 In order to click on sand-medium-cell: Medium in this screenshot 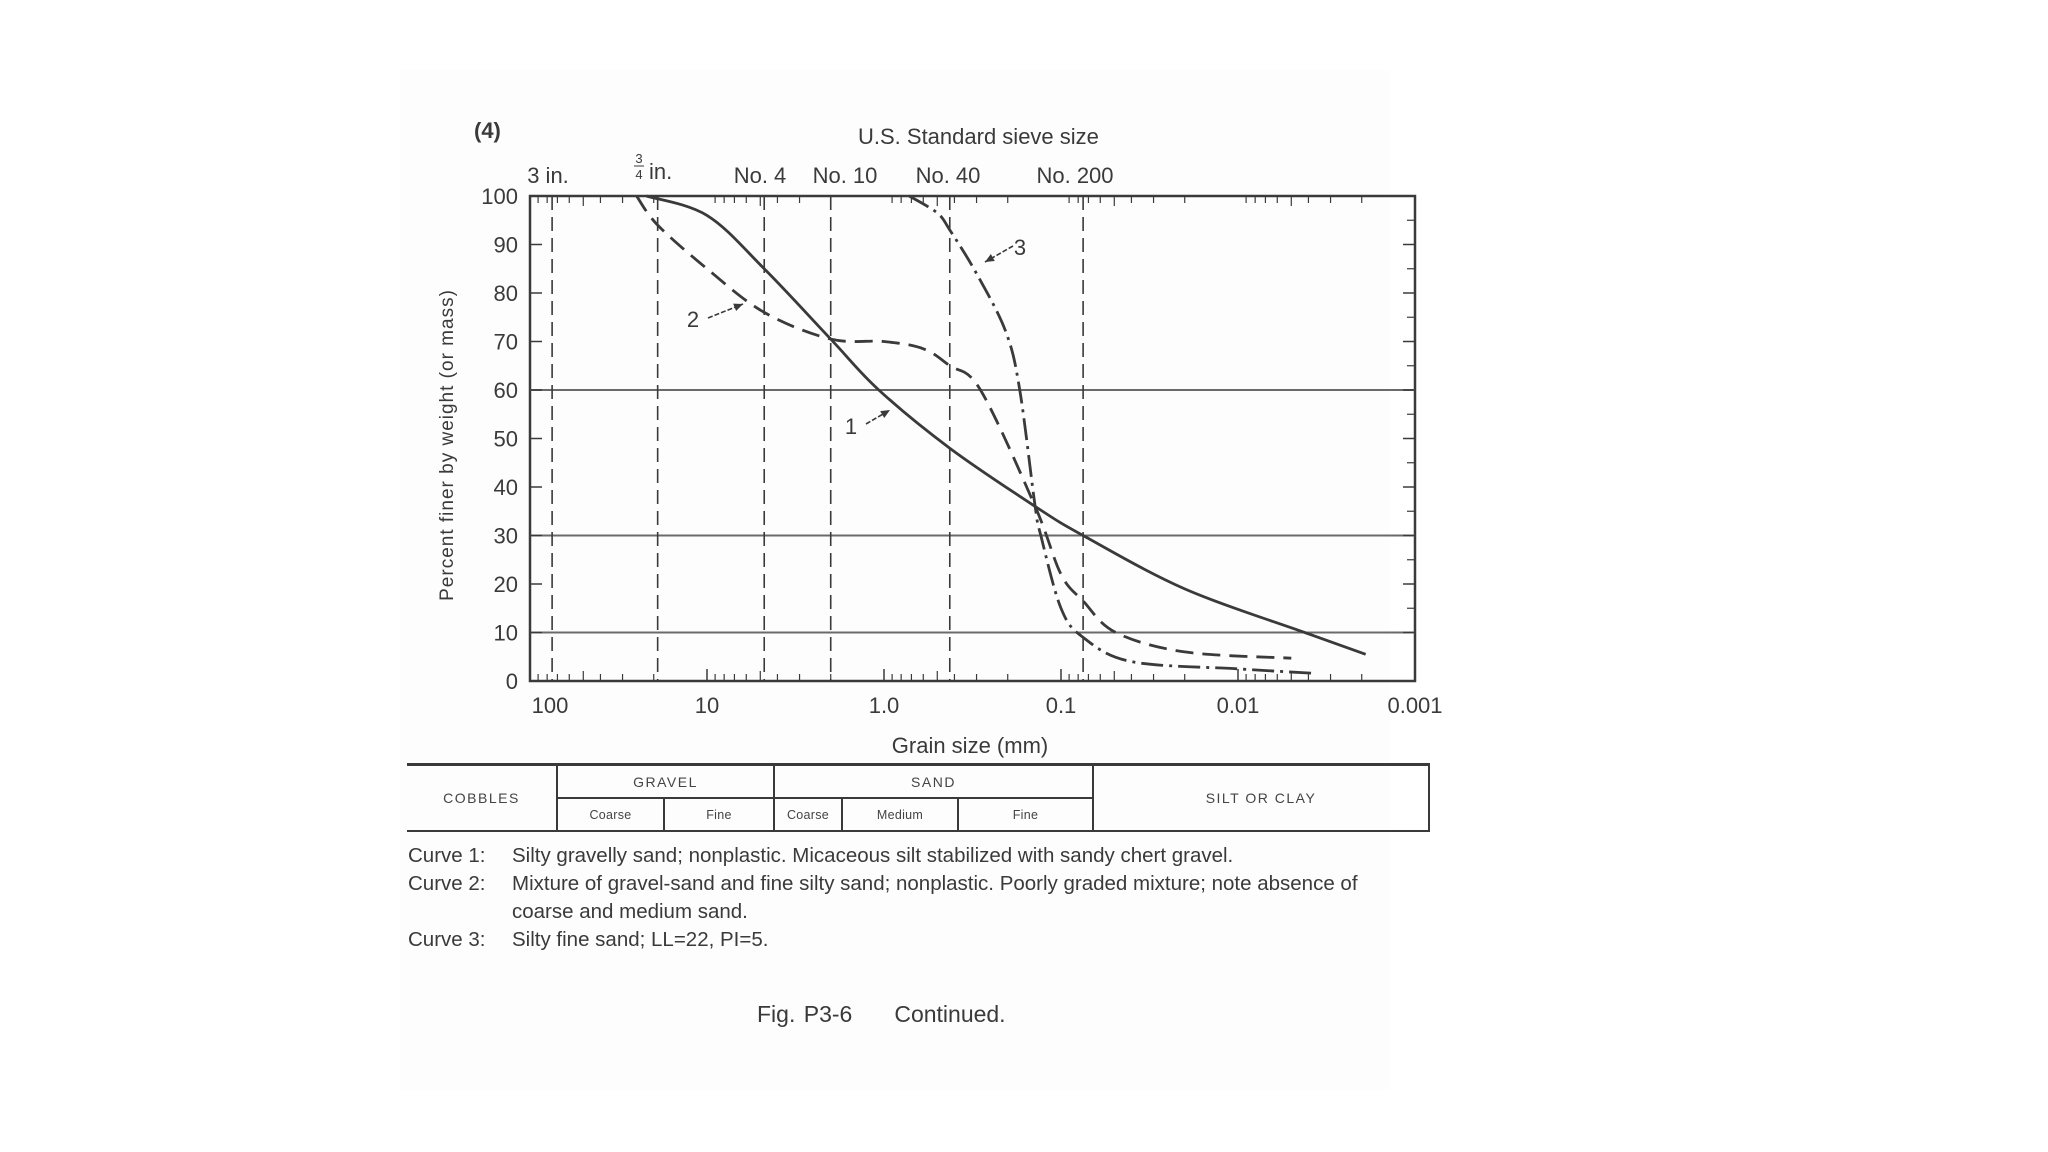, I will do `click(899, 814)`.